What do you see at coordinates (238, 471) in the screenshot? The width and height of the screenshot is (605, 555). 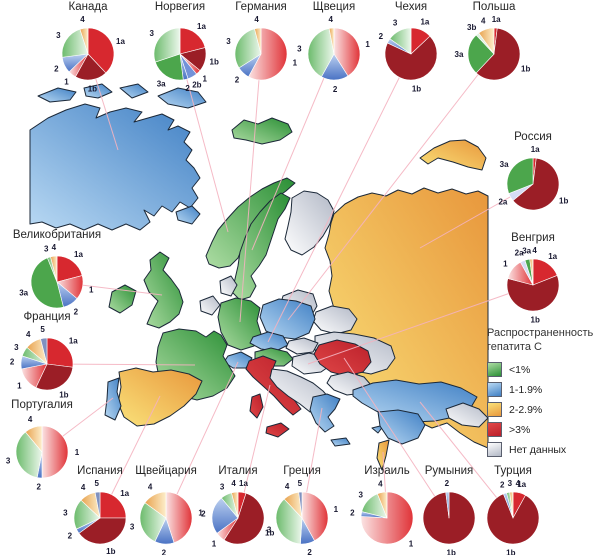 I see `pie-title-italy: Италия` at bounding box center [238, 471].